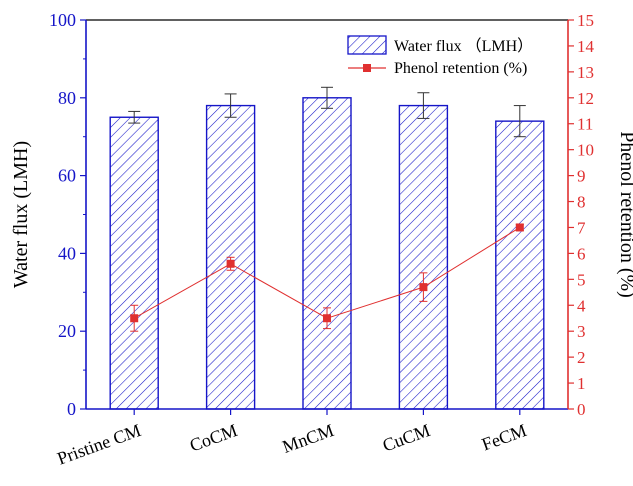 This screenshot has height=486, width=633. What do you see at coordinates (213, 438) in the screenshot?
I see `x-tick-label: CoCM` at bounding box center [213, 438].